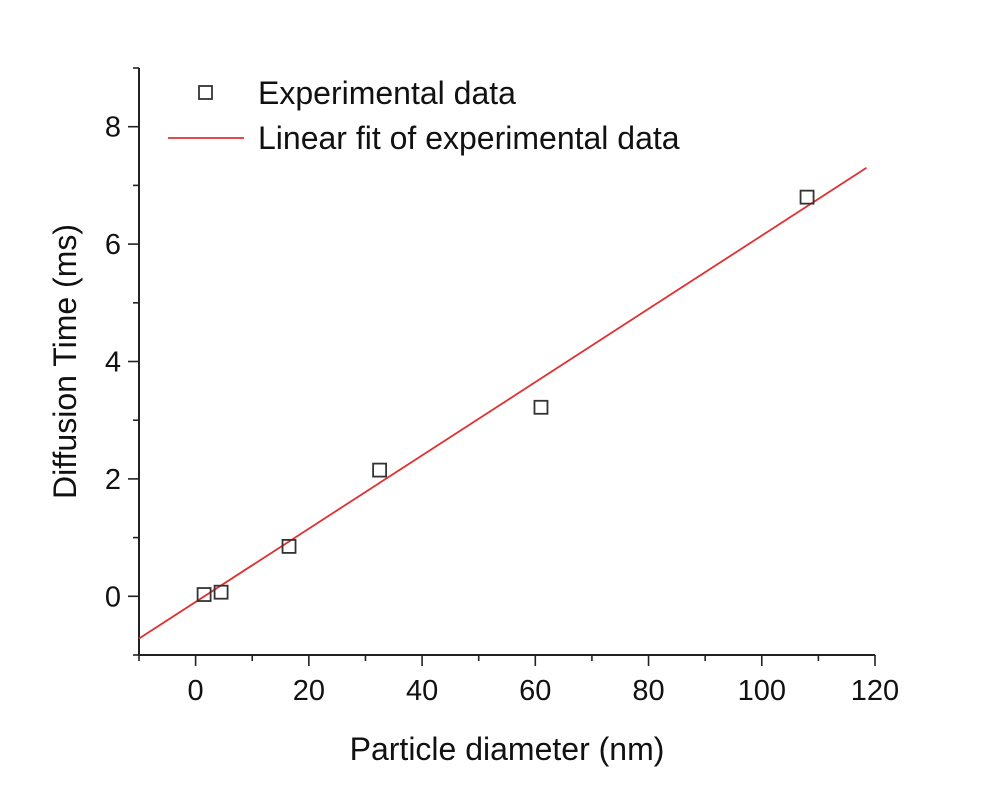  I want to click on x-tick-label: 100, so click(762, 691).